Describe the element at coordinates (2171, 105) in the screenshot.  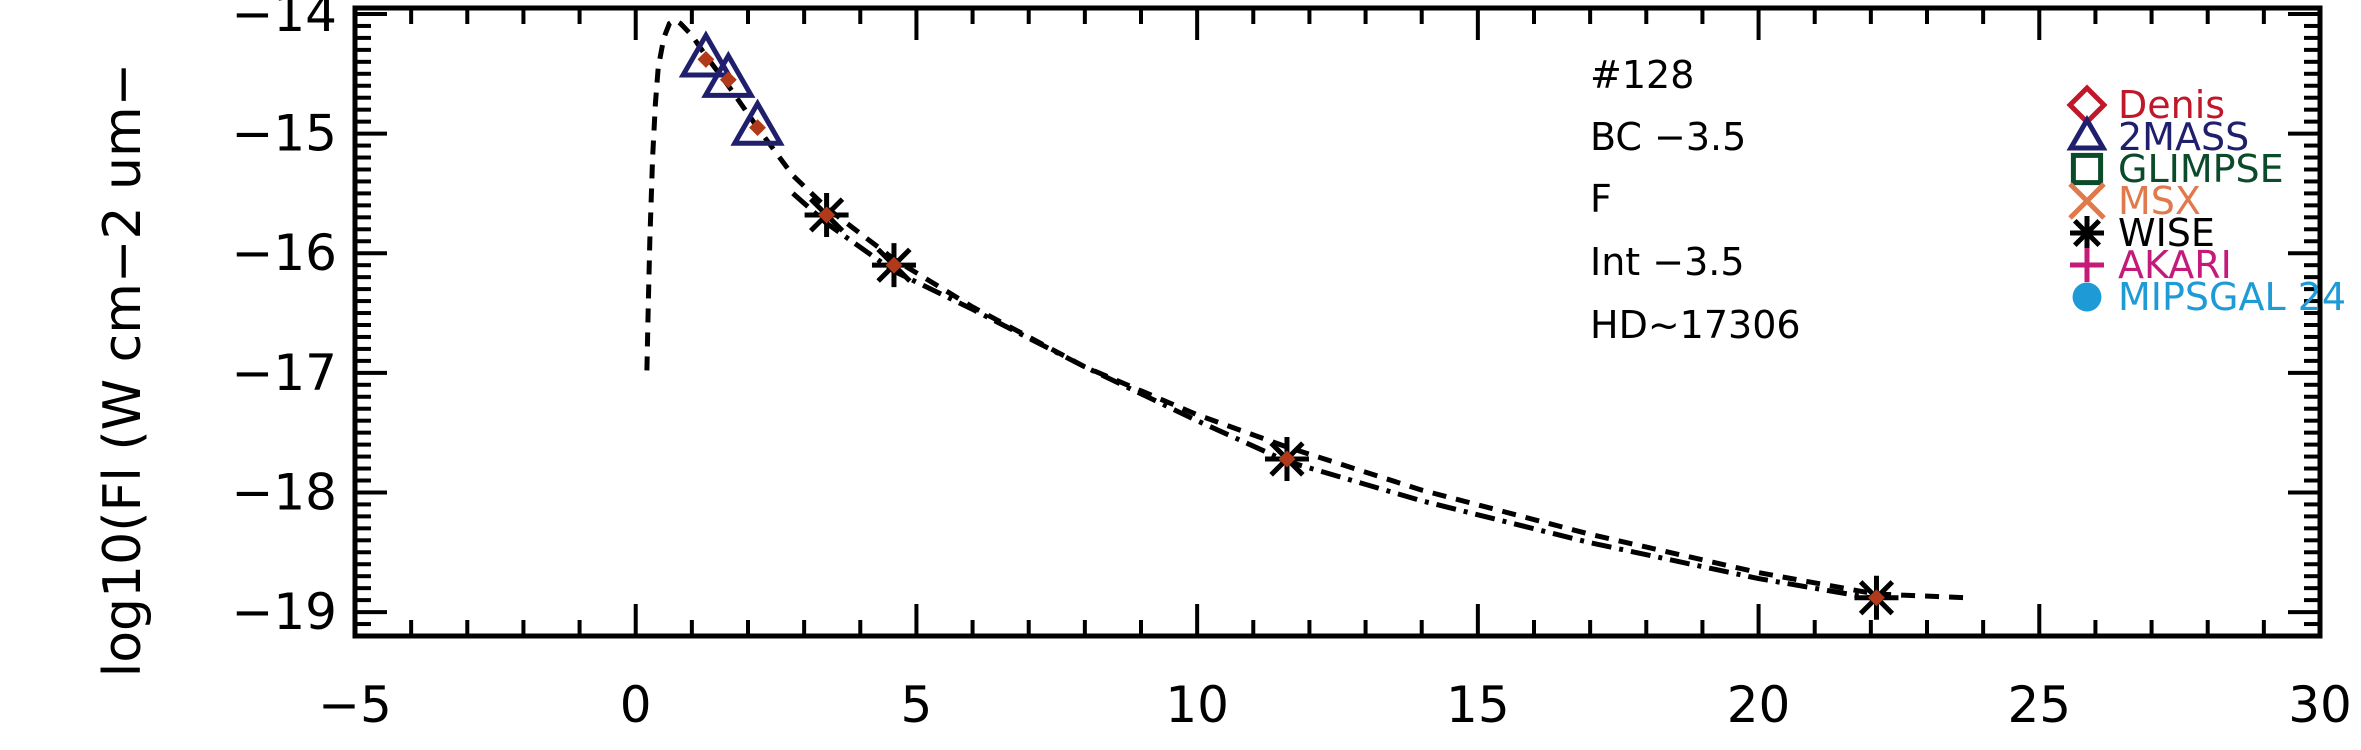
I see `legend-label: Denis` at that location.